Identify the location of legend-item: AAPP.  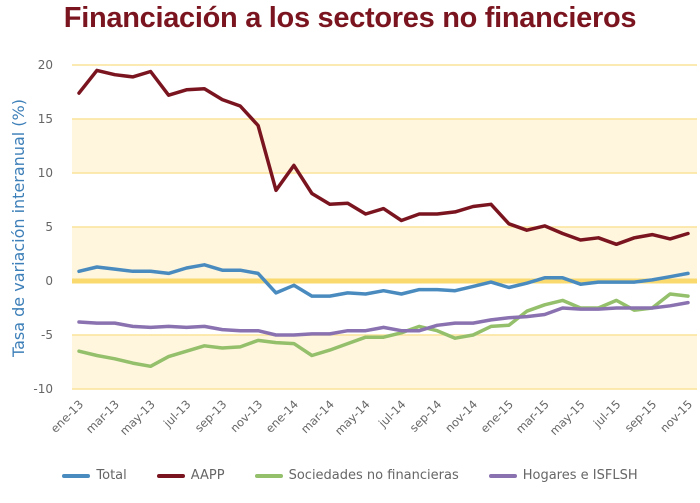
(190, 475).